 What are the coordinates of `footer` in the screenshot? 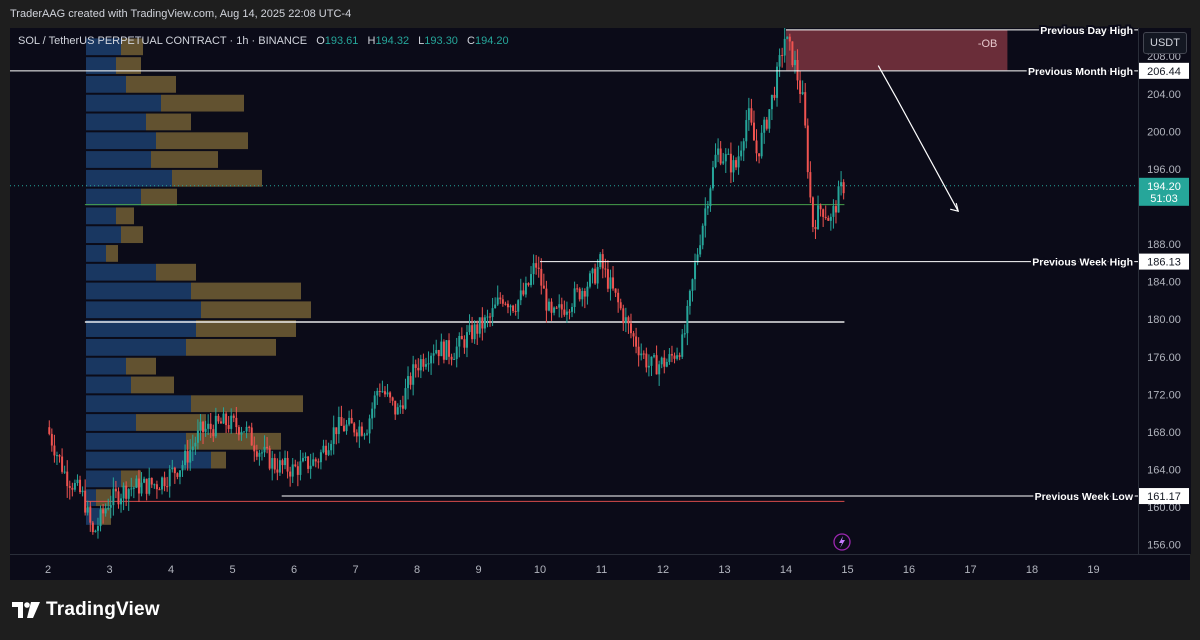 It's located at (600, 610).